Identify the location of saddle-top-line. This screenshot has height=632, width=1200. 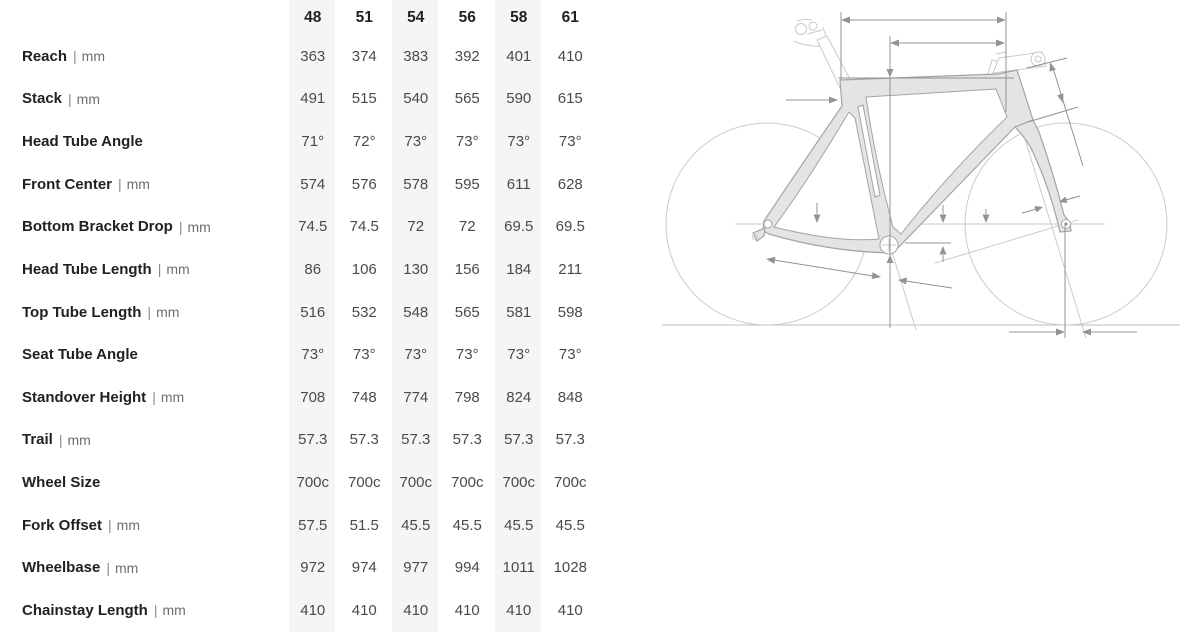
(804, 20).